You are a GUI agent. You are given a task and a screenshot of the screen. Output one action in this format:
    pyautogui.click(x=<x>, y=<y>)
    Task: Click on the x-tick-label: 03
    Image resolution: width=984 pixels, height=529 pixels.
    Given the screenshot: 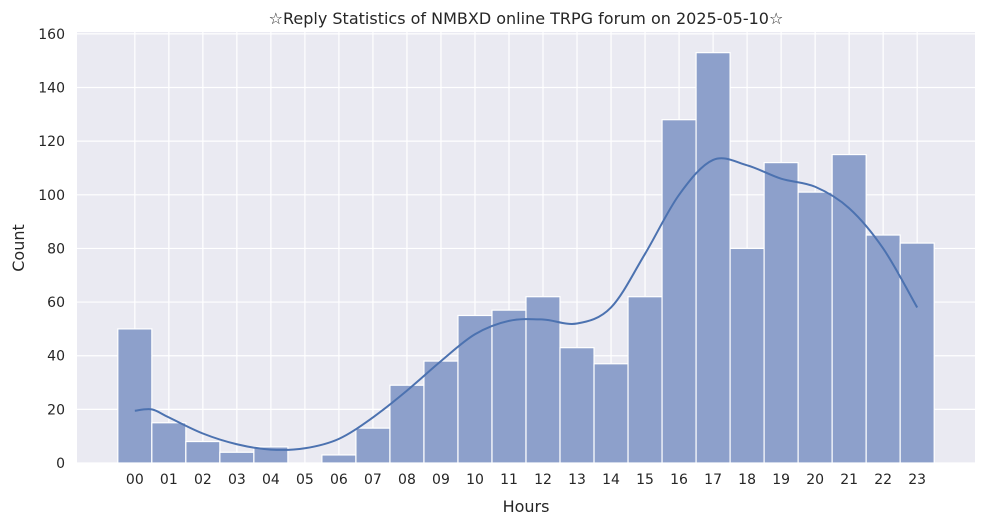 What is the action you would take?
    pyautogui.click(x=237, y=480)
    